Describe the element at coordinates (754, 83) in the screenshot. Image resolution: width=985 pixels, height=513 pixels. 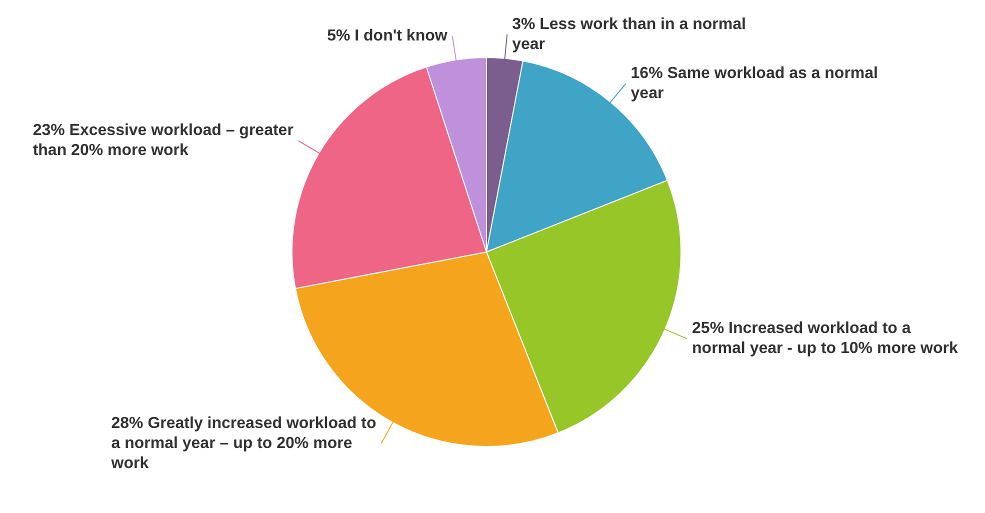
I see `slice-label: 16% Same workload as a normal year` at that location.